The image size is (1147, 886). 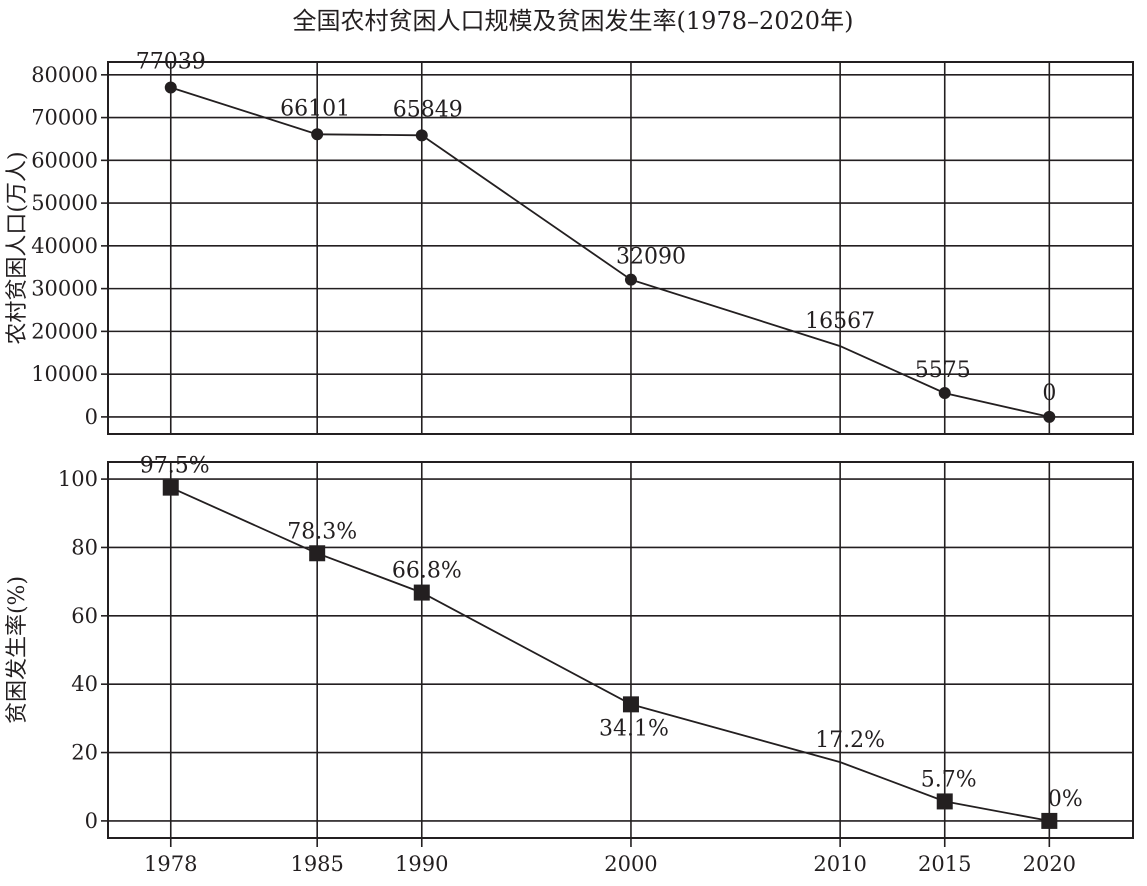 What do you see at coordinates (171, 61) in the screenshot?
I see `data-label: 77039` at bounding box center [171, 61].